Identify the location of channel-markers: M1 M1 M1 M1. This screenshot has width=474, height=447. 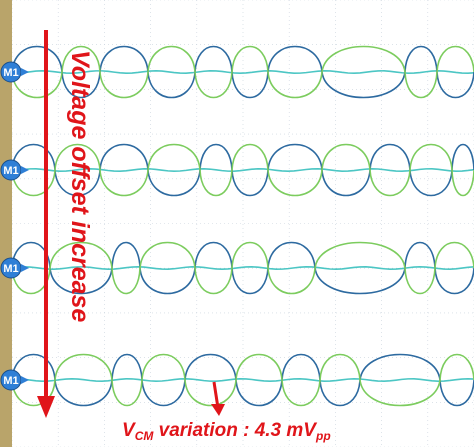
(14, 226).